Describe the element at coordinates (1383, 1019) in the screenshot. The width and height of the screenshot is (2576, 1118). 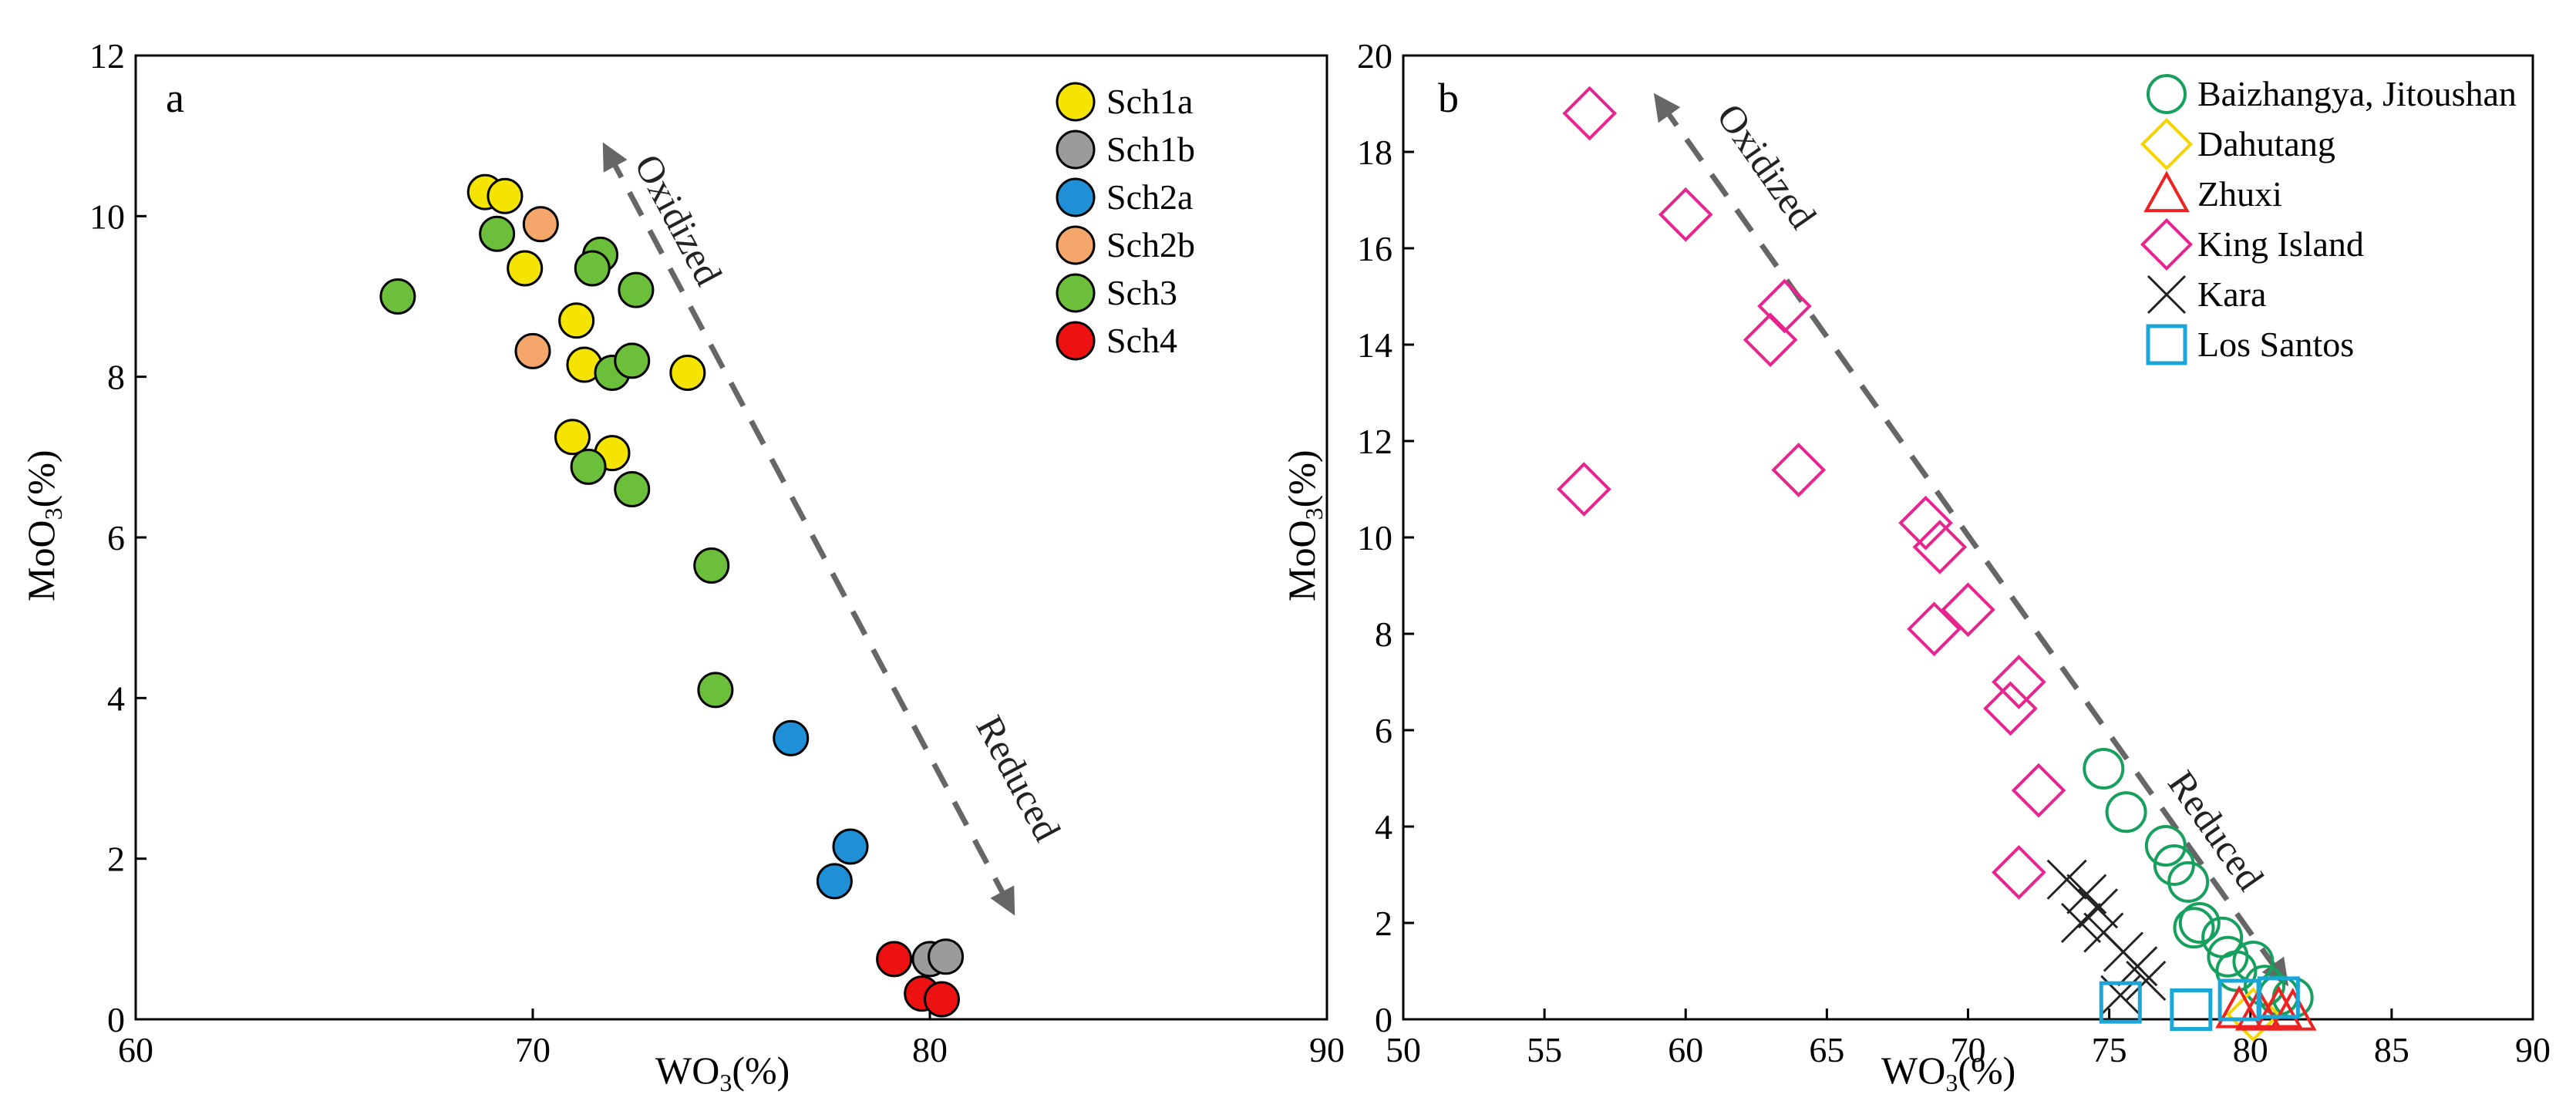
I see `panel-b-y-tick-label: 0` at that location.